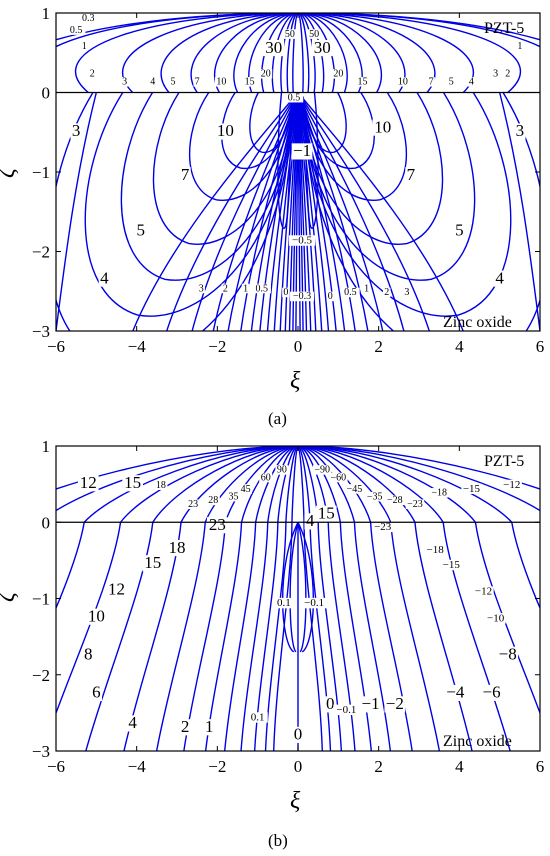  I want to click on contour-label: −10, so click(496, 618).